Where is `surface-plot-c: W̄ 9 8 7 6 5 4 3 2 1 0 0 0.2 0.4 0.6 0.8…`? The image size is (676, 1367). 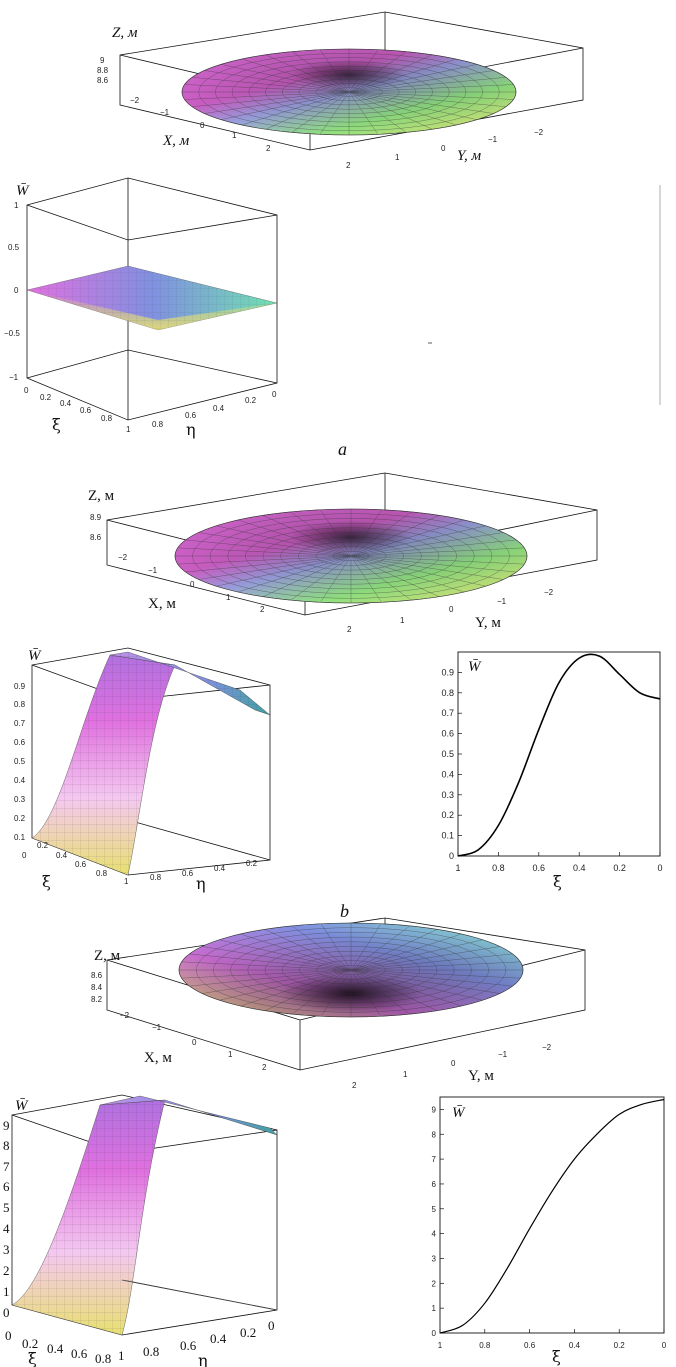
surface-plot-c: W̄ 9 8 7 6 5 4 3 2 1 0 0 0.2 0.4 0.6 0.8… is located at coordinates (140, 1230).